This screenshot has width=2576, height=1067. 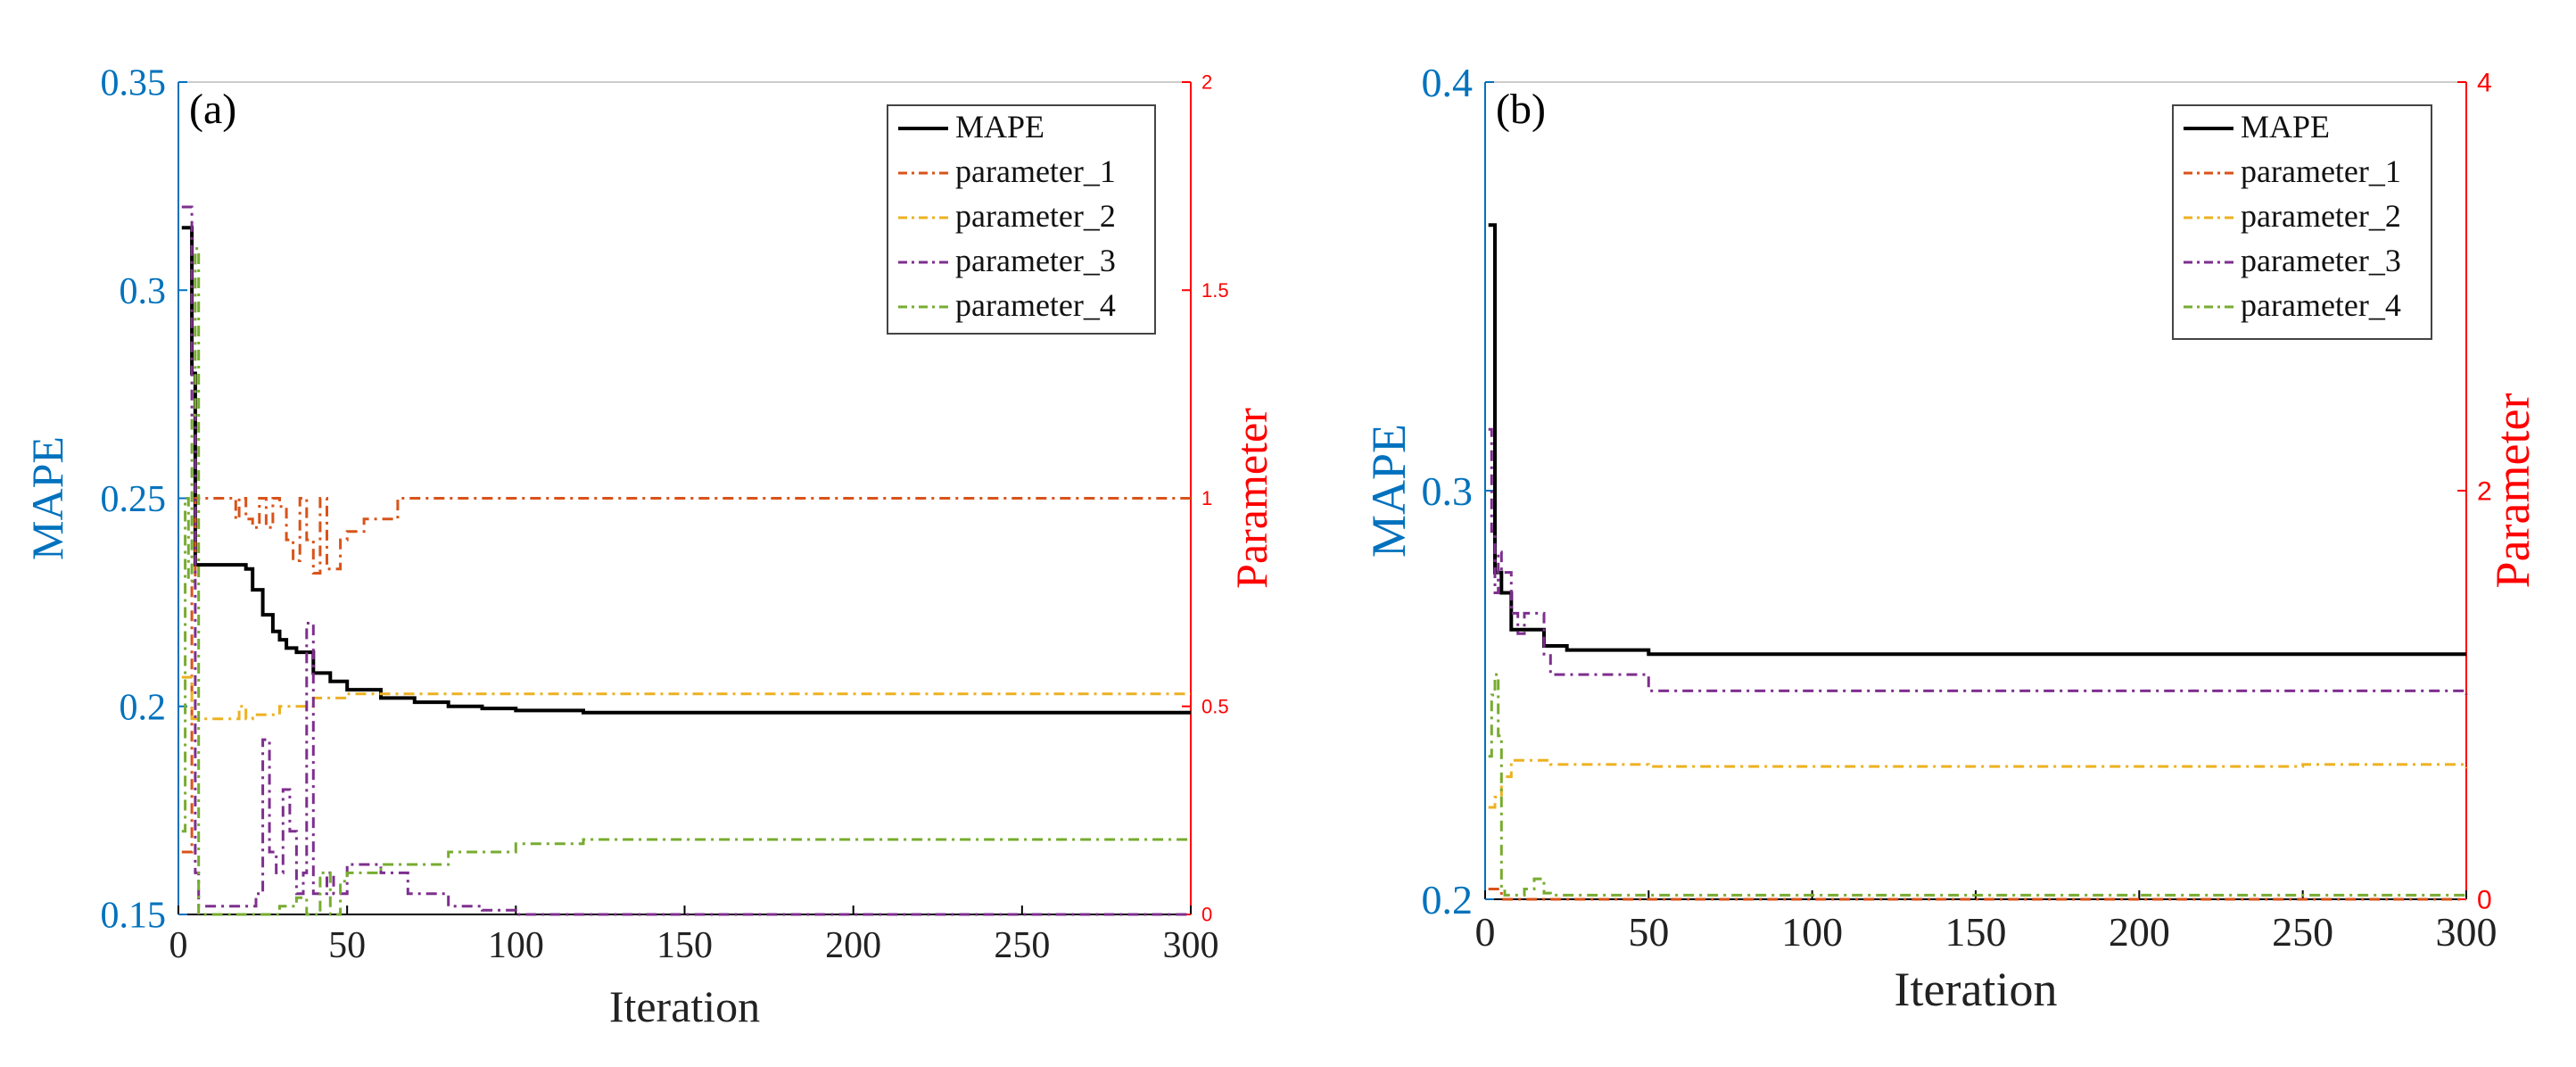 What do you see at coordinates (1215, 706) in the screenshot?
I see `right-y-tick-label: 0.5` at bounding box center [1215, 706].